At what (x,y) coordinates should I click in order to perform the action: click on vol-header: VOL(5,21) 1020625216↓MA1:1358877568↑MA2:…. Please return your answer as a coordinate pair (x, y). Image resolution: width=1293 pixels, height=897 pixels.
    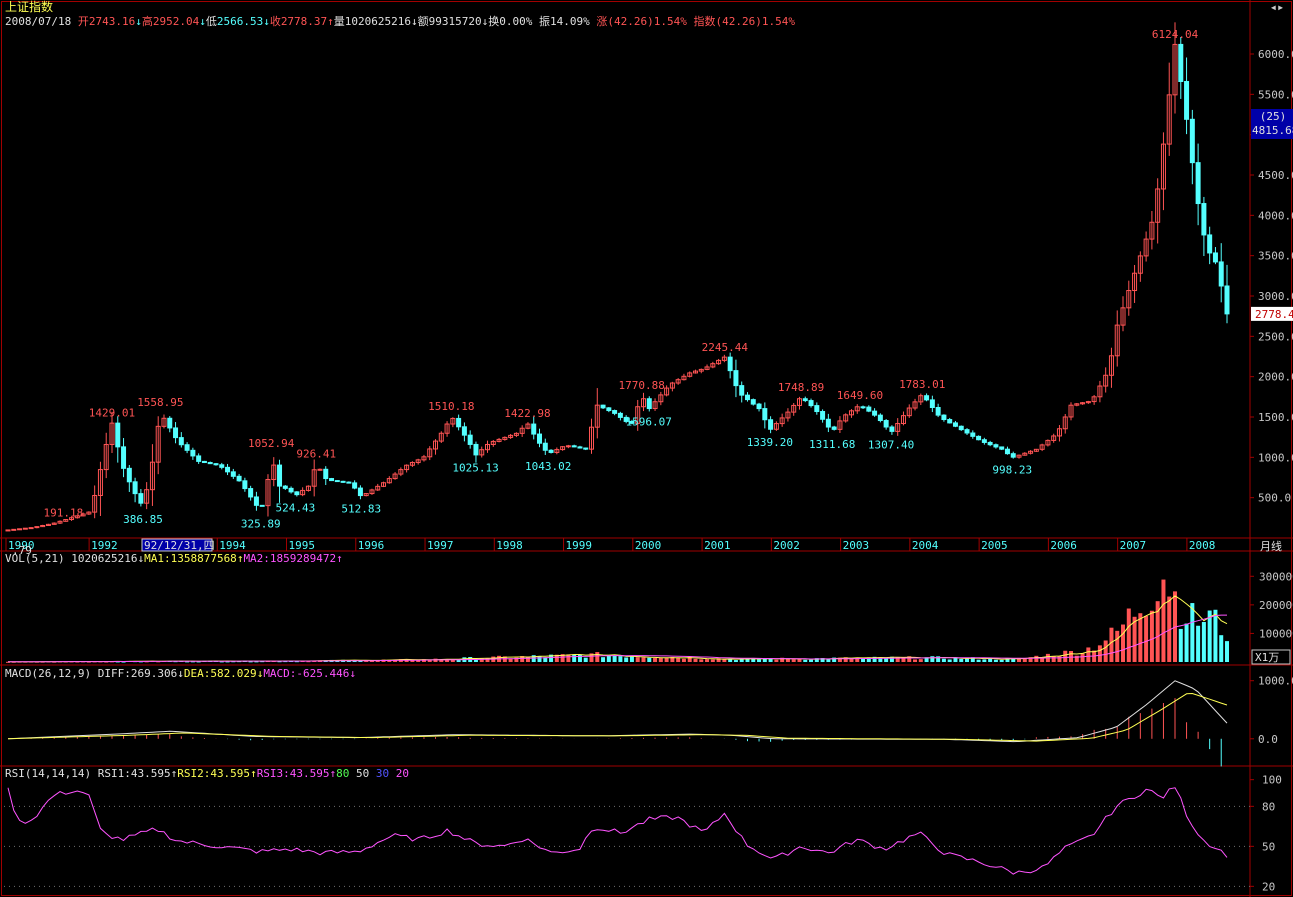
    Looking at the image, I should click on (174, 558).